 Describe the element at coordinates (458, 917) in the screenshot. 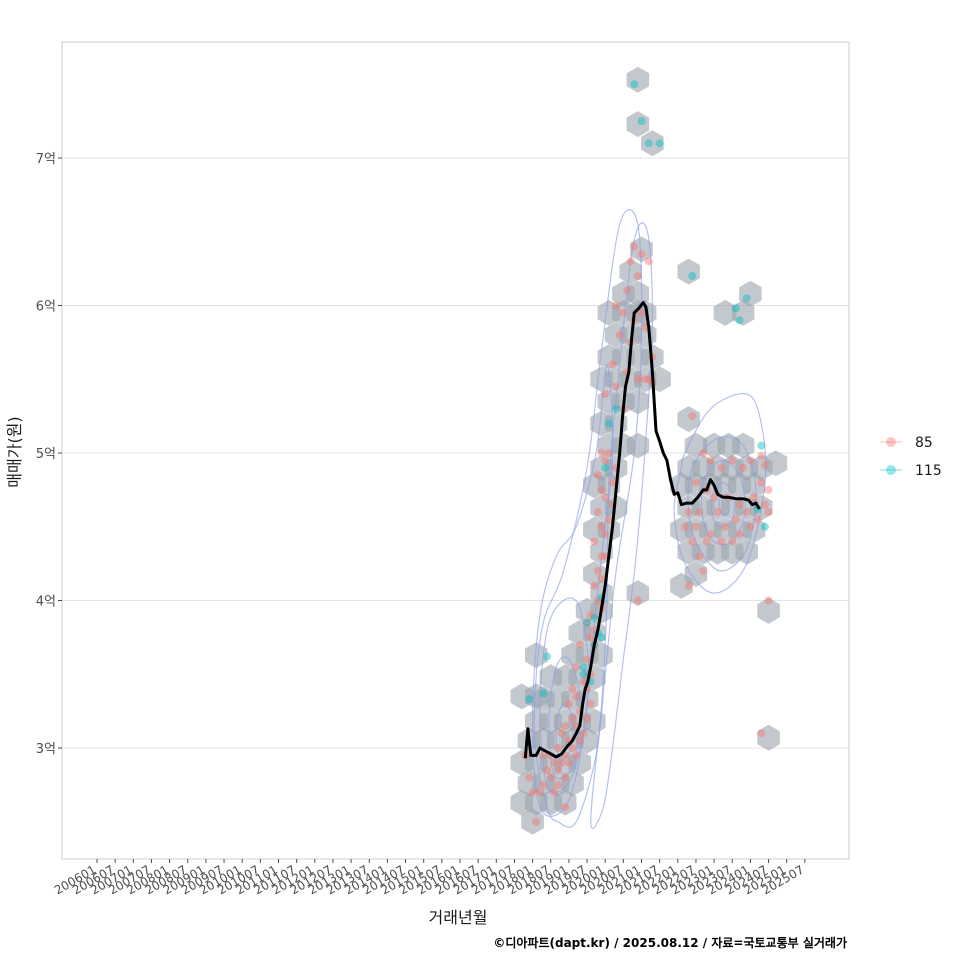

I see `x-axis-title: 거래년월` at that location.